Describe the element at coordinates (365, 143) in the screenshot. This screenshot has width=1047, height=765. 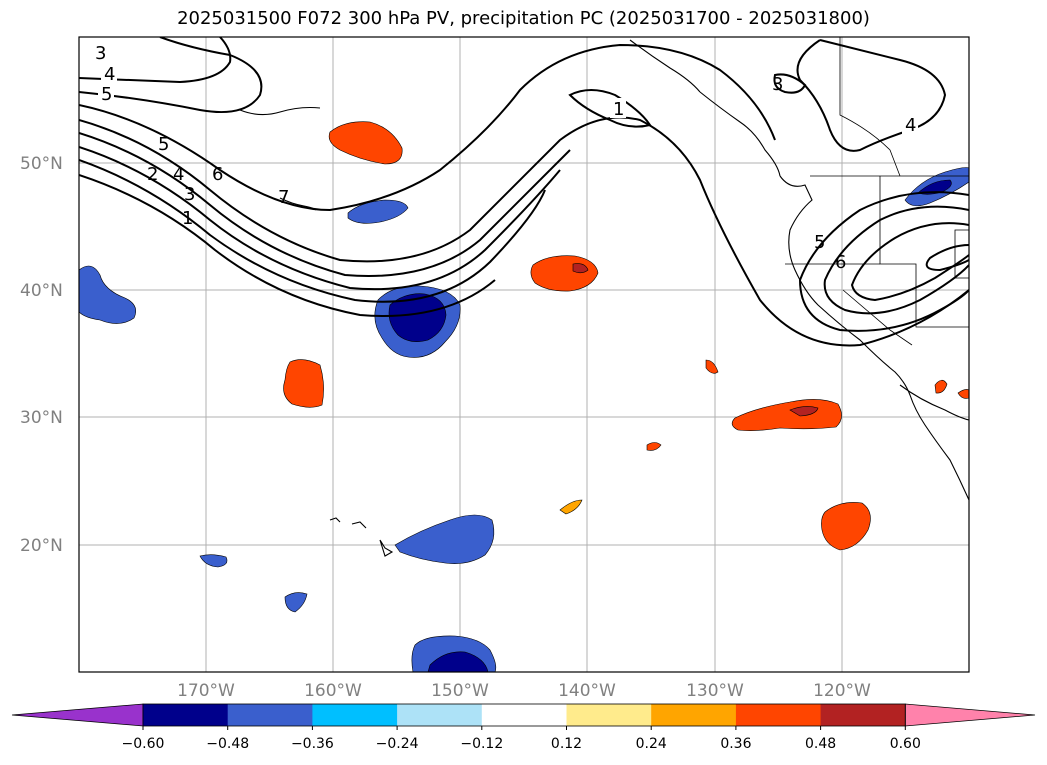
I see `positive-anomaly-north` at that location.